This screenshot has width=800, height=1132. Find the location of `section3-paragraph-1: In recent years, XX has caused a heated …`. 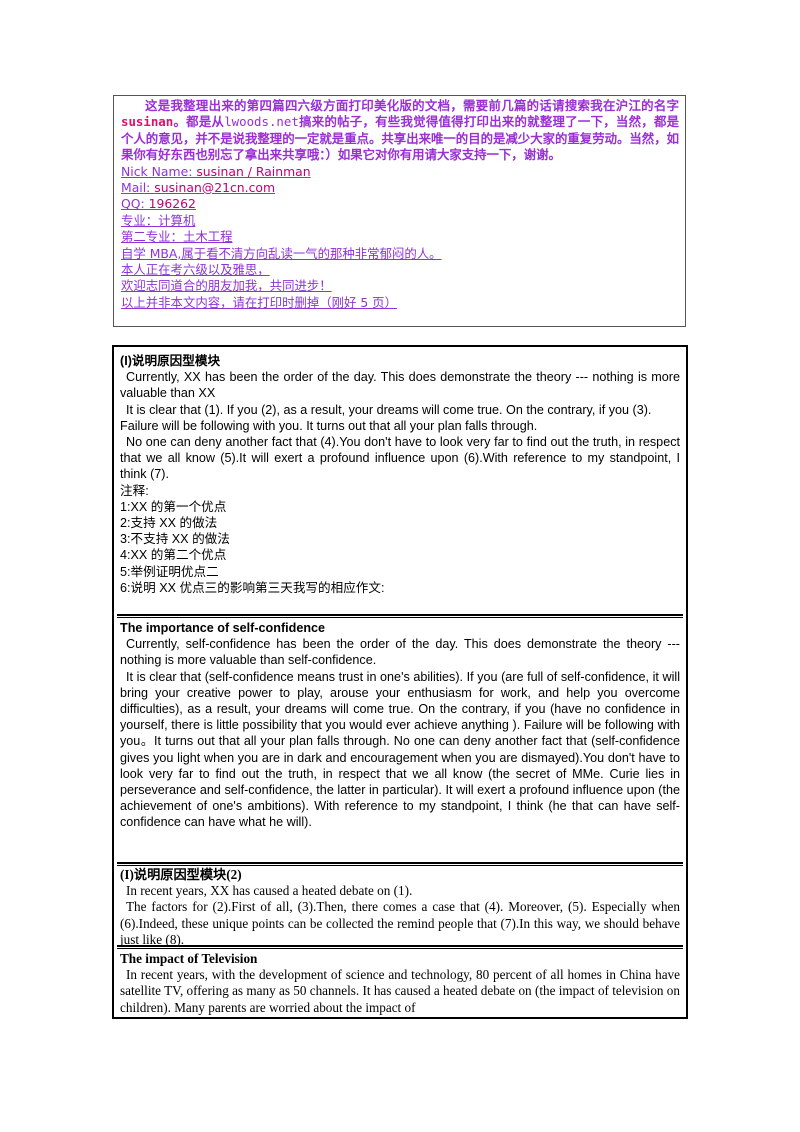

section3-paragraph-1: In recent years, XX has caused a heated … is located at coordinates (269, 891).